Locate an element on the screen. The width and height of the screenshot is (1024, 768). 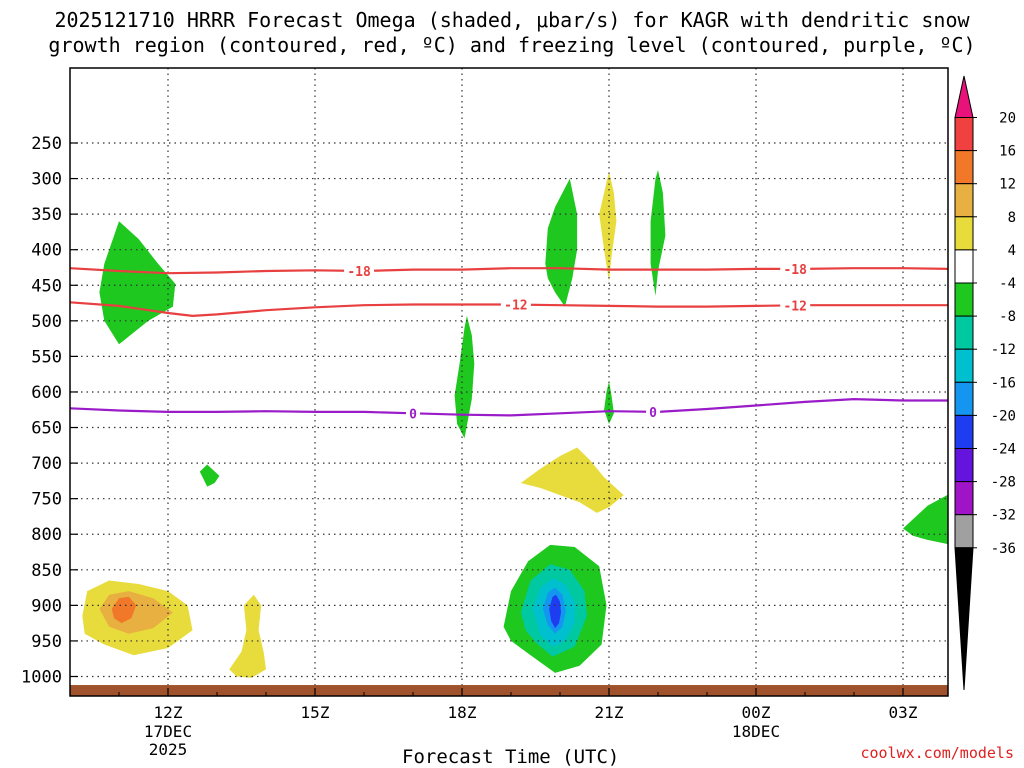
colorbar: 20 16 12 8 4 -4 -8 -12 -16 -20 -24 -28 -32 -36 is located at coordinates (985, 383).